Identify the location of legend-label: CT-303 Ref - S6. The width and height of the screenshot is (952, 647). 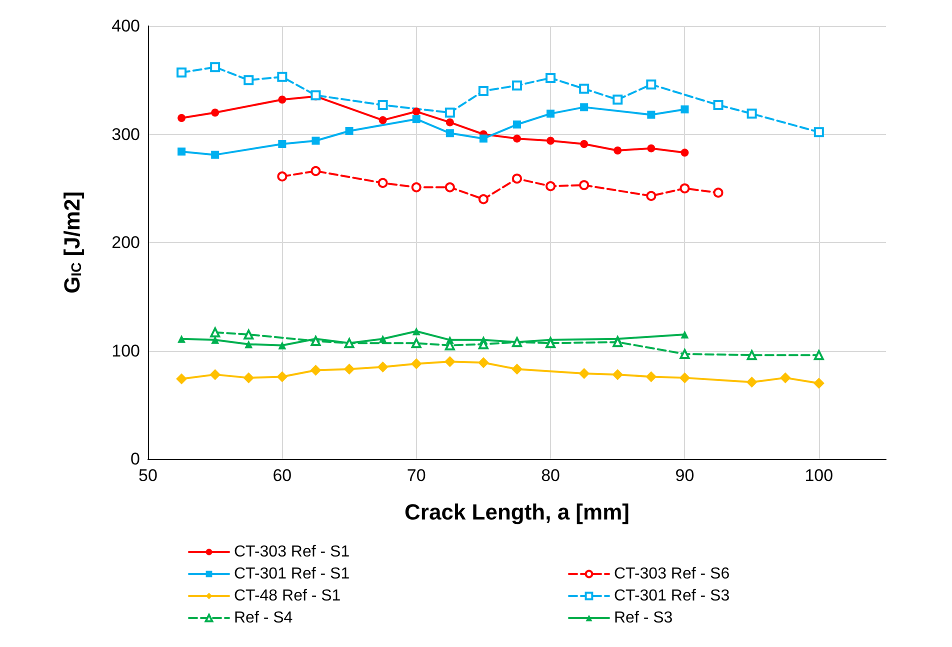
(672, 574).